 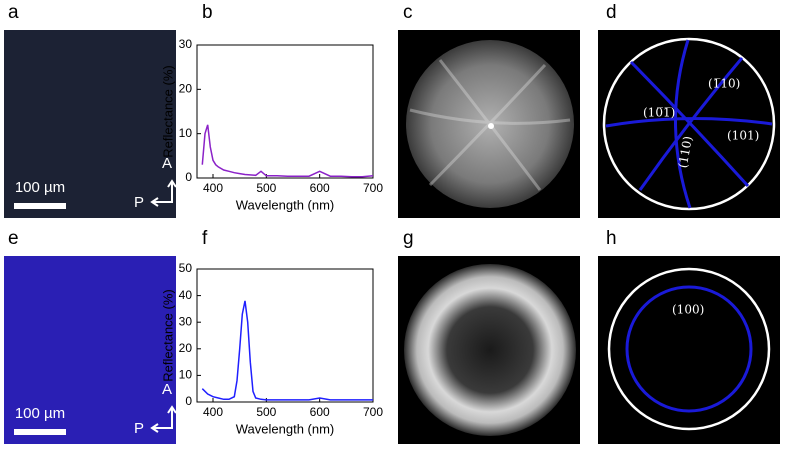 I want to click on panel-label: e, so click(x=13, y=238).